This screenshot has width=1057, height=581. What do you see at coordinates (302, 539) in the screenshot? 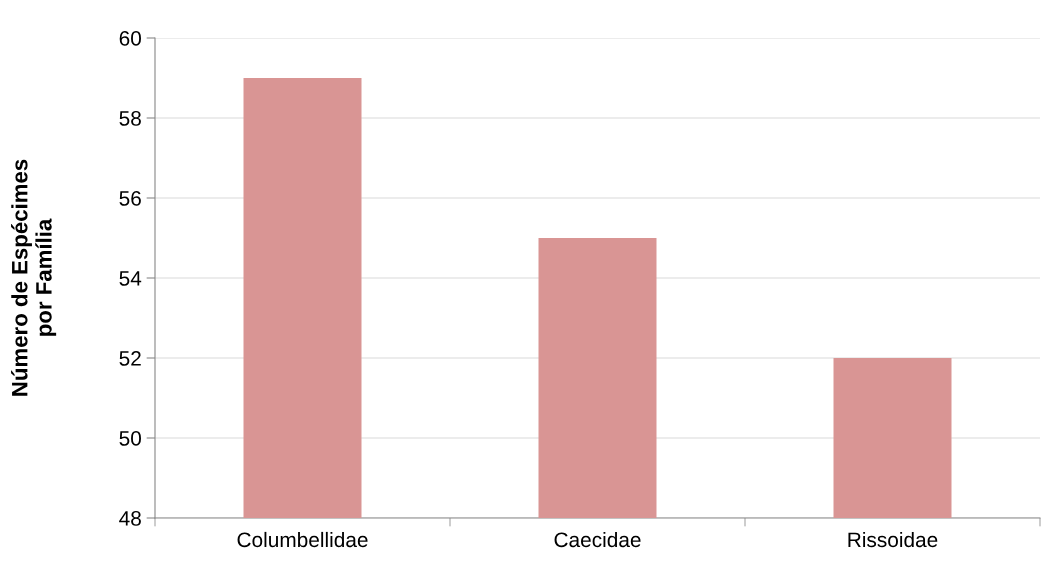
I see `x-tick-label: Columbellidae` at bounding box center [302, 539].